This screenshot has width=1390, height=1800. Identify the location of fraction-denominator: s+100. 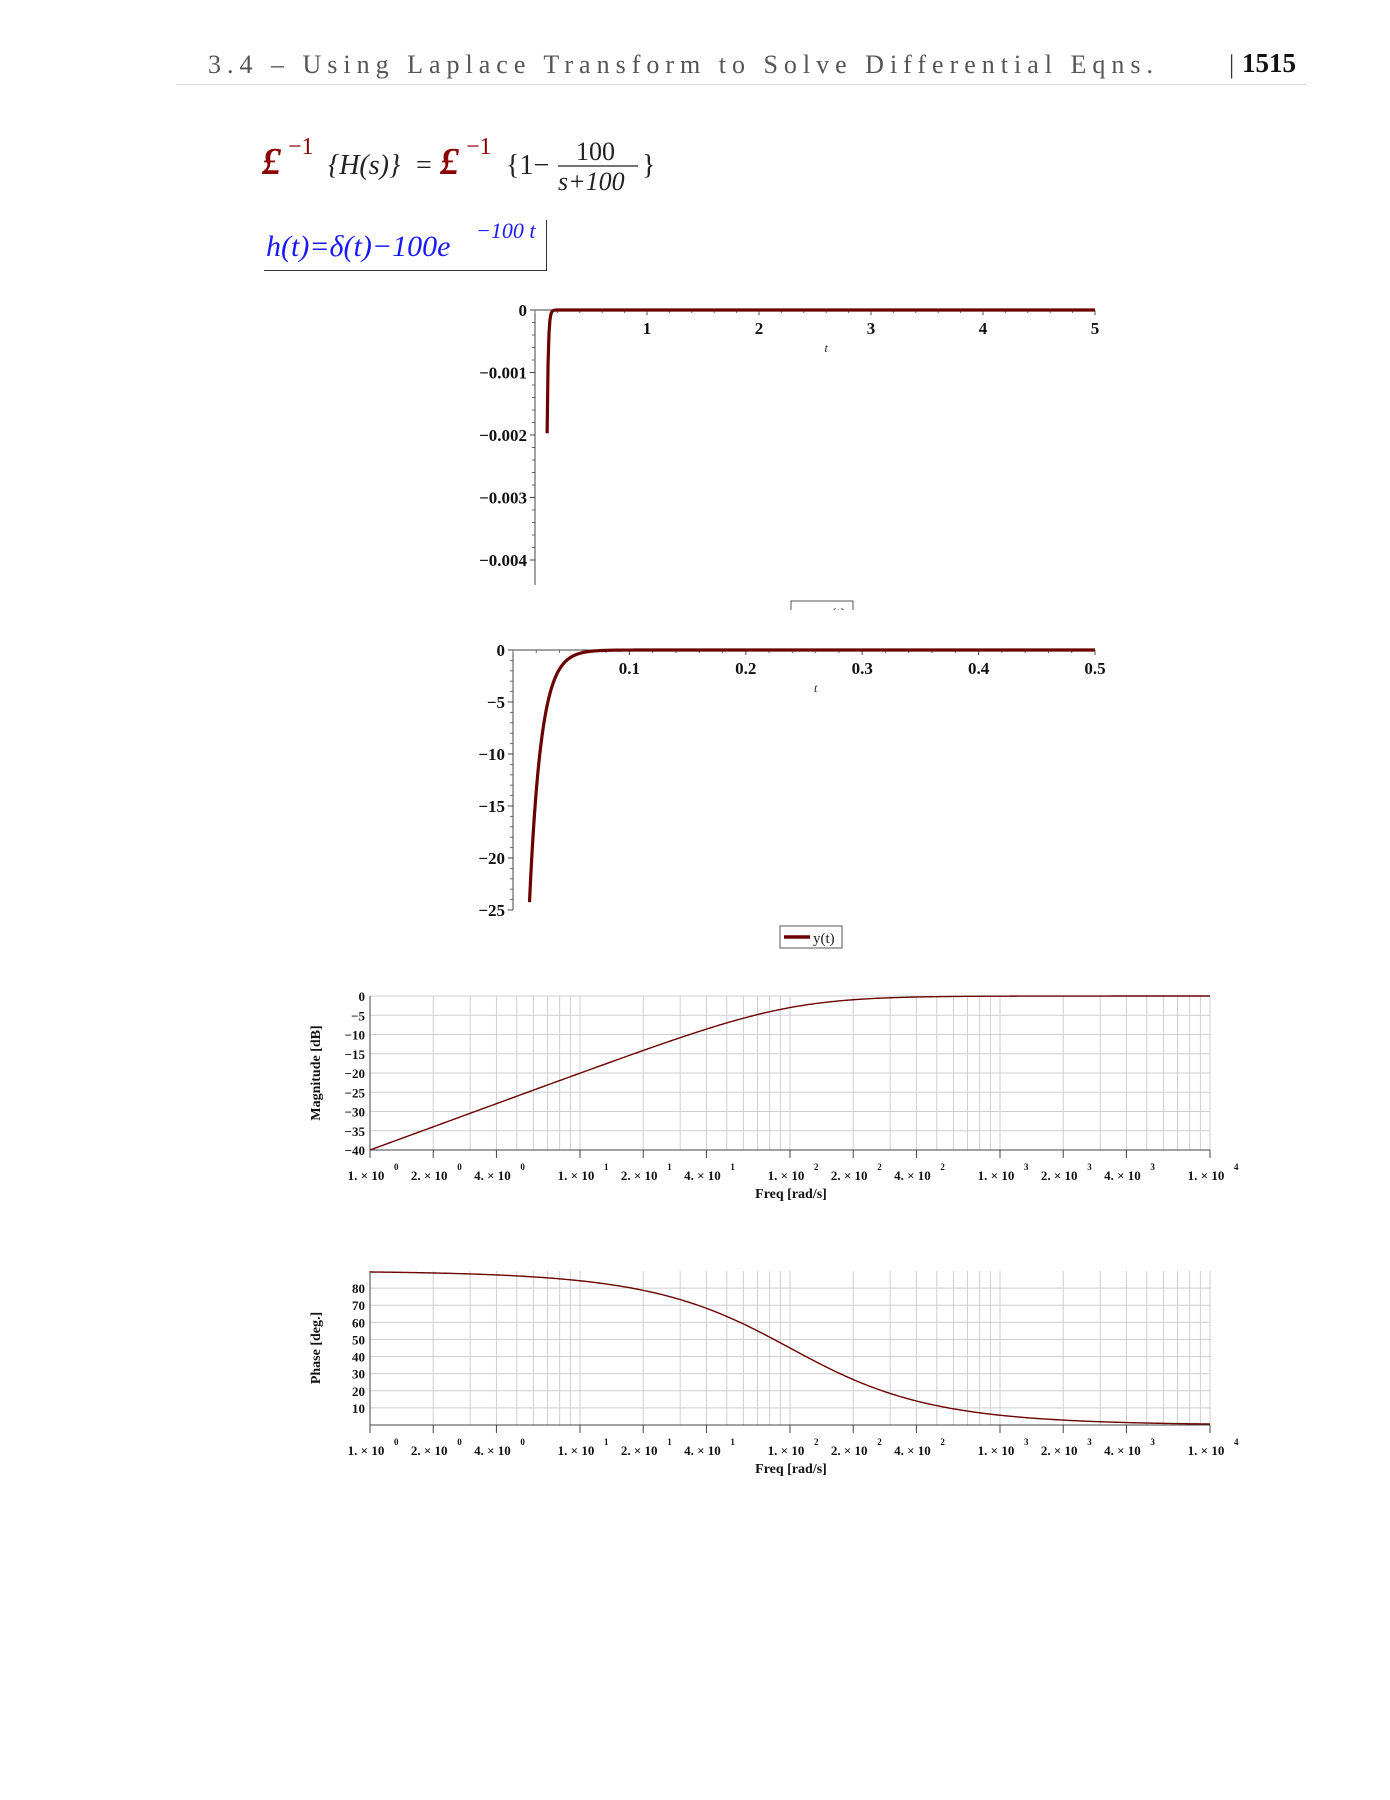
(591, 181).